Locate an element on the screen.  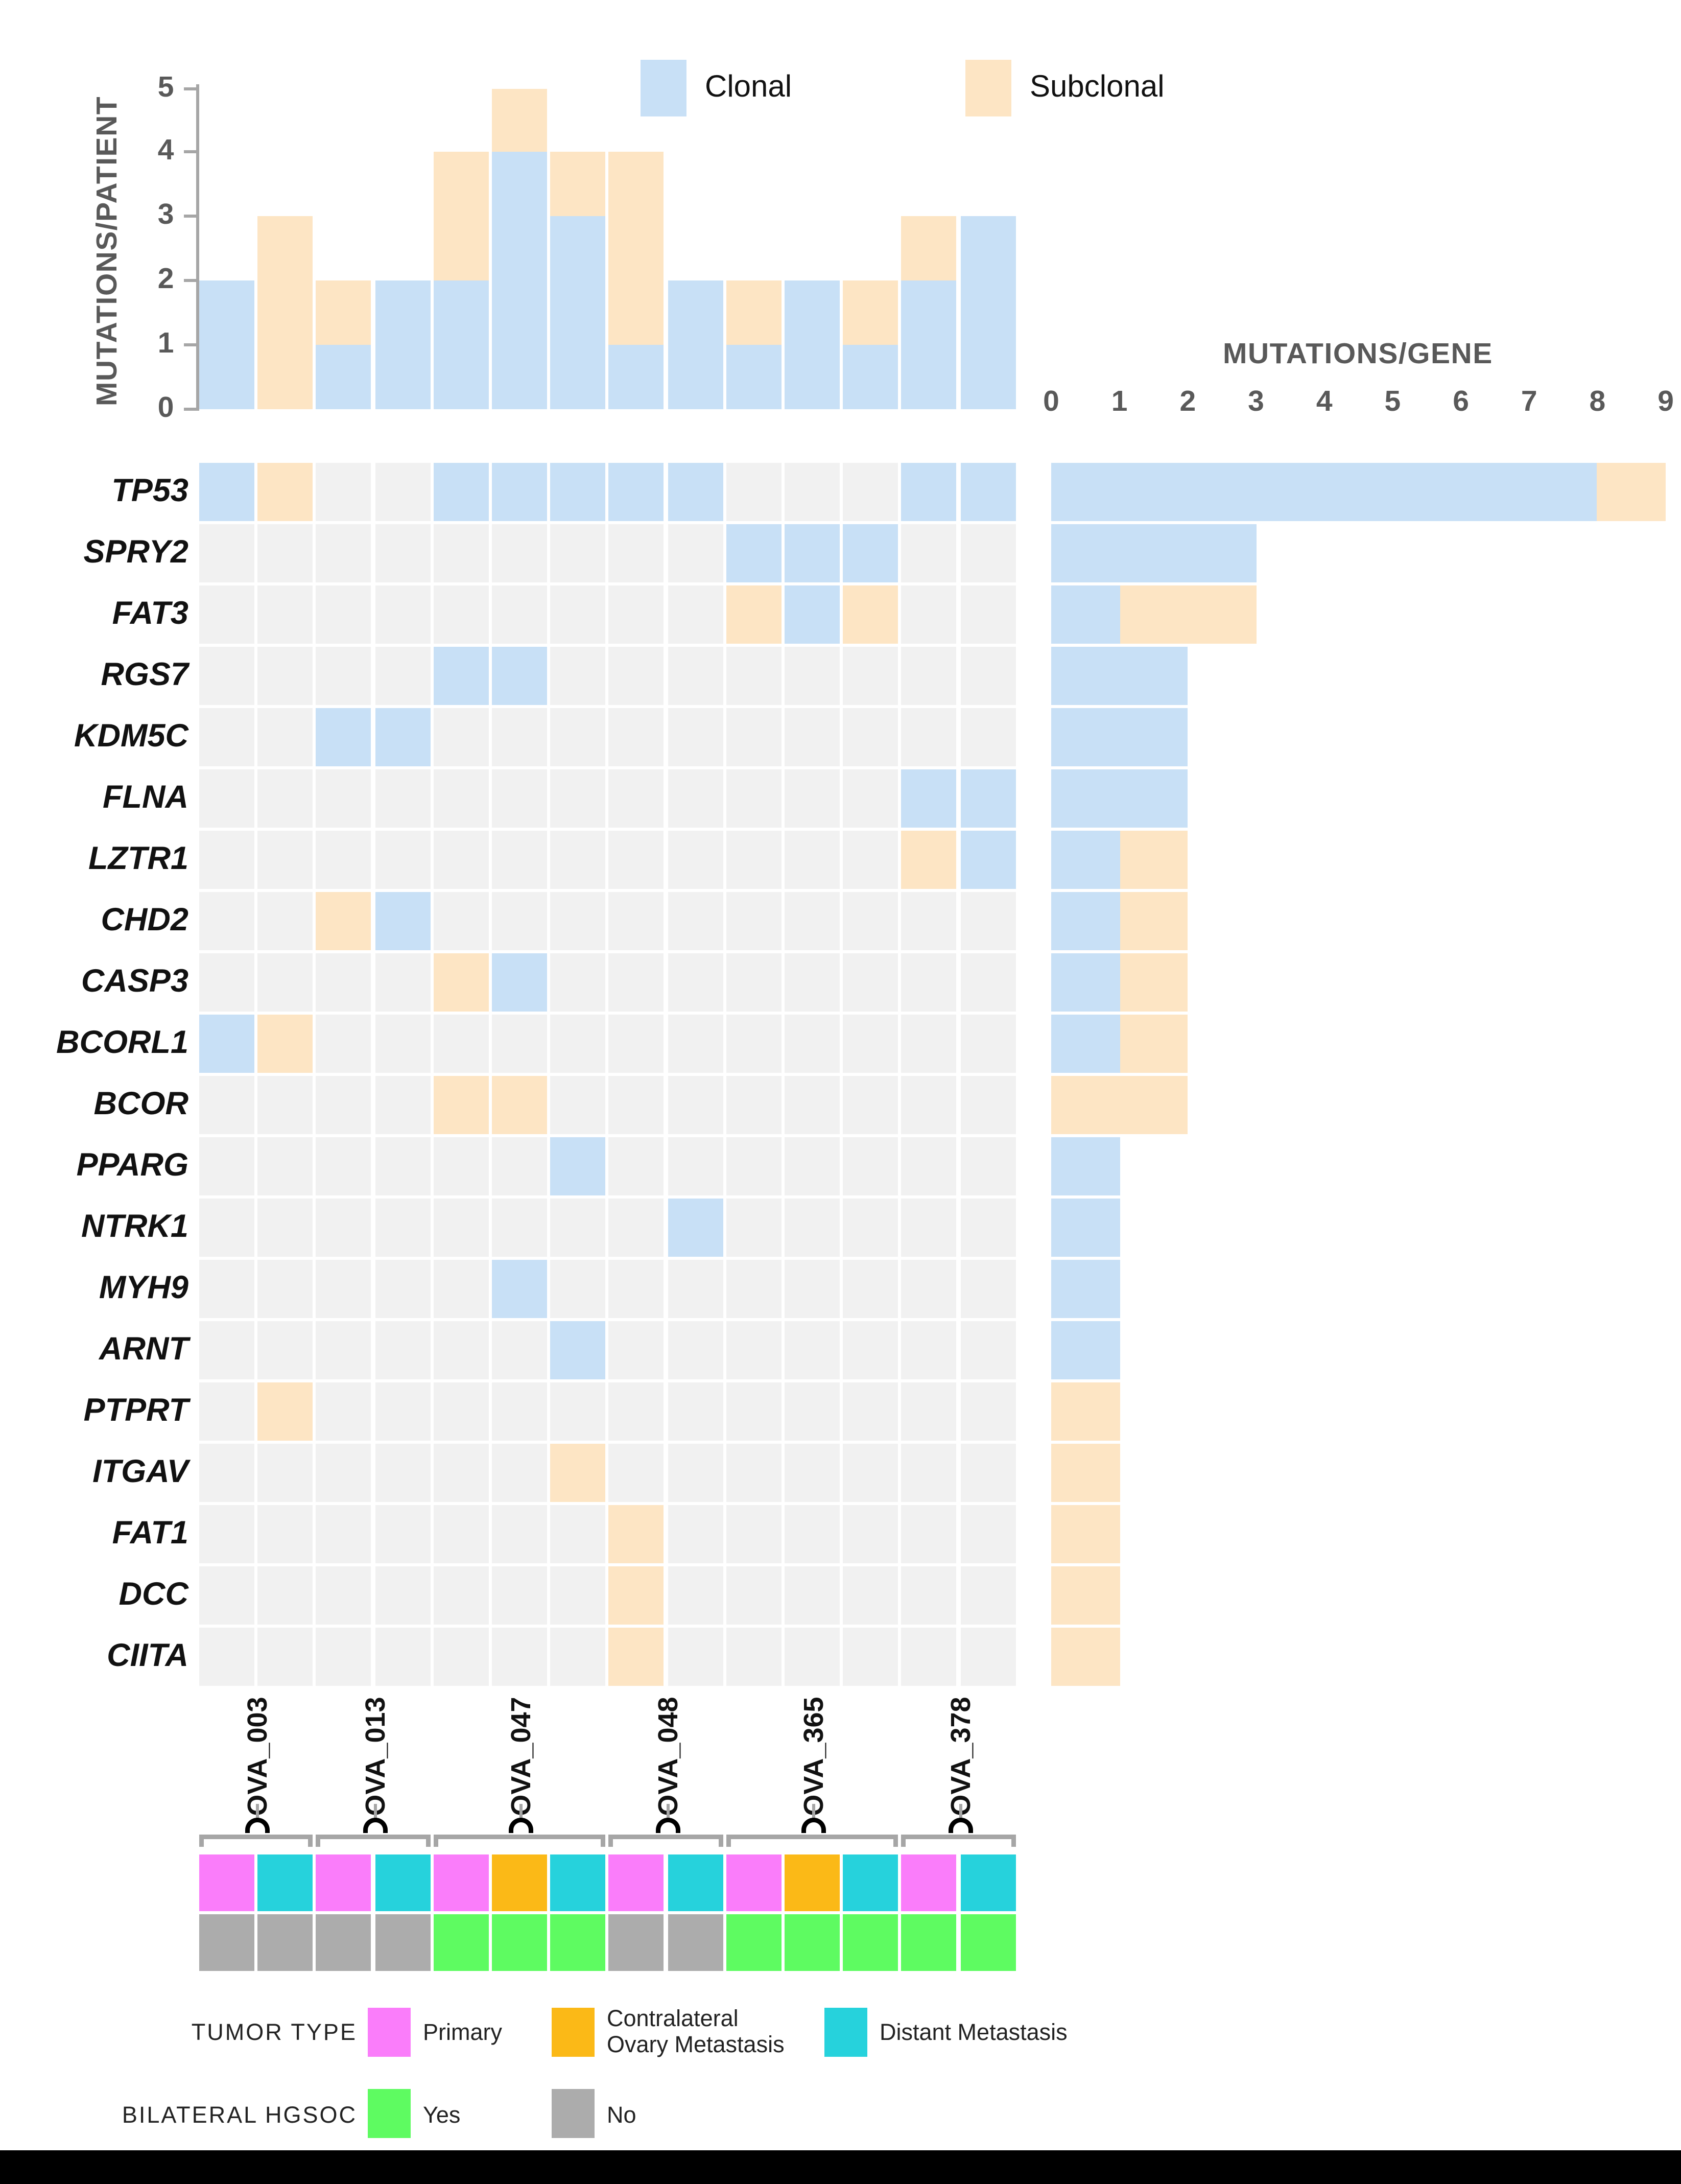
gene-label: LZTR1 is located at coordinates (138, 859).